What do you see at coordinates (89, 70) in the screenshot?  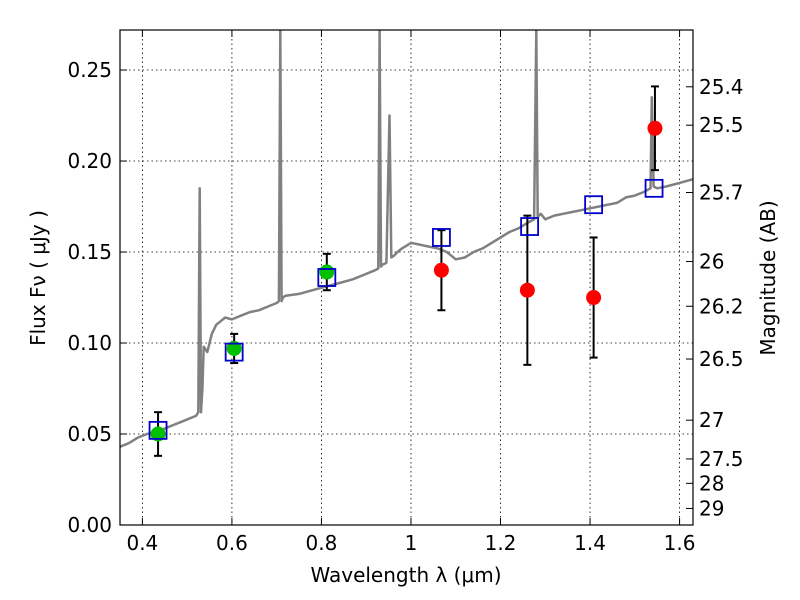 I see `y-tick-label: 0.25` at bounding box center [89, 70].